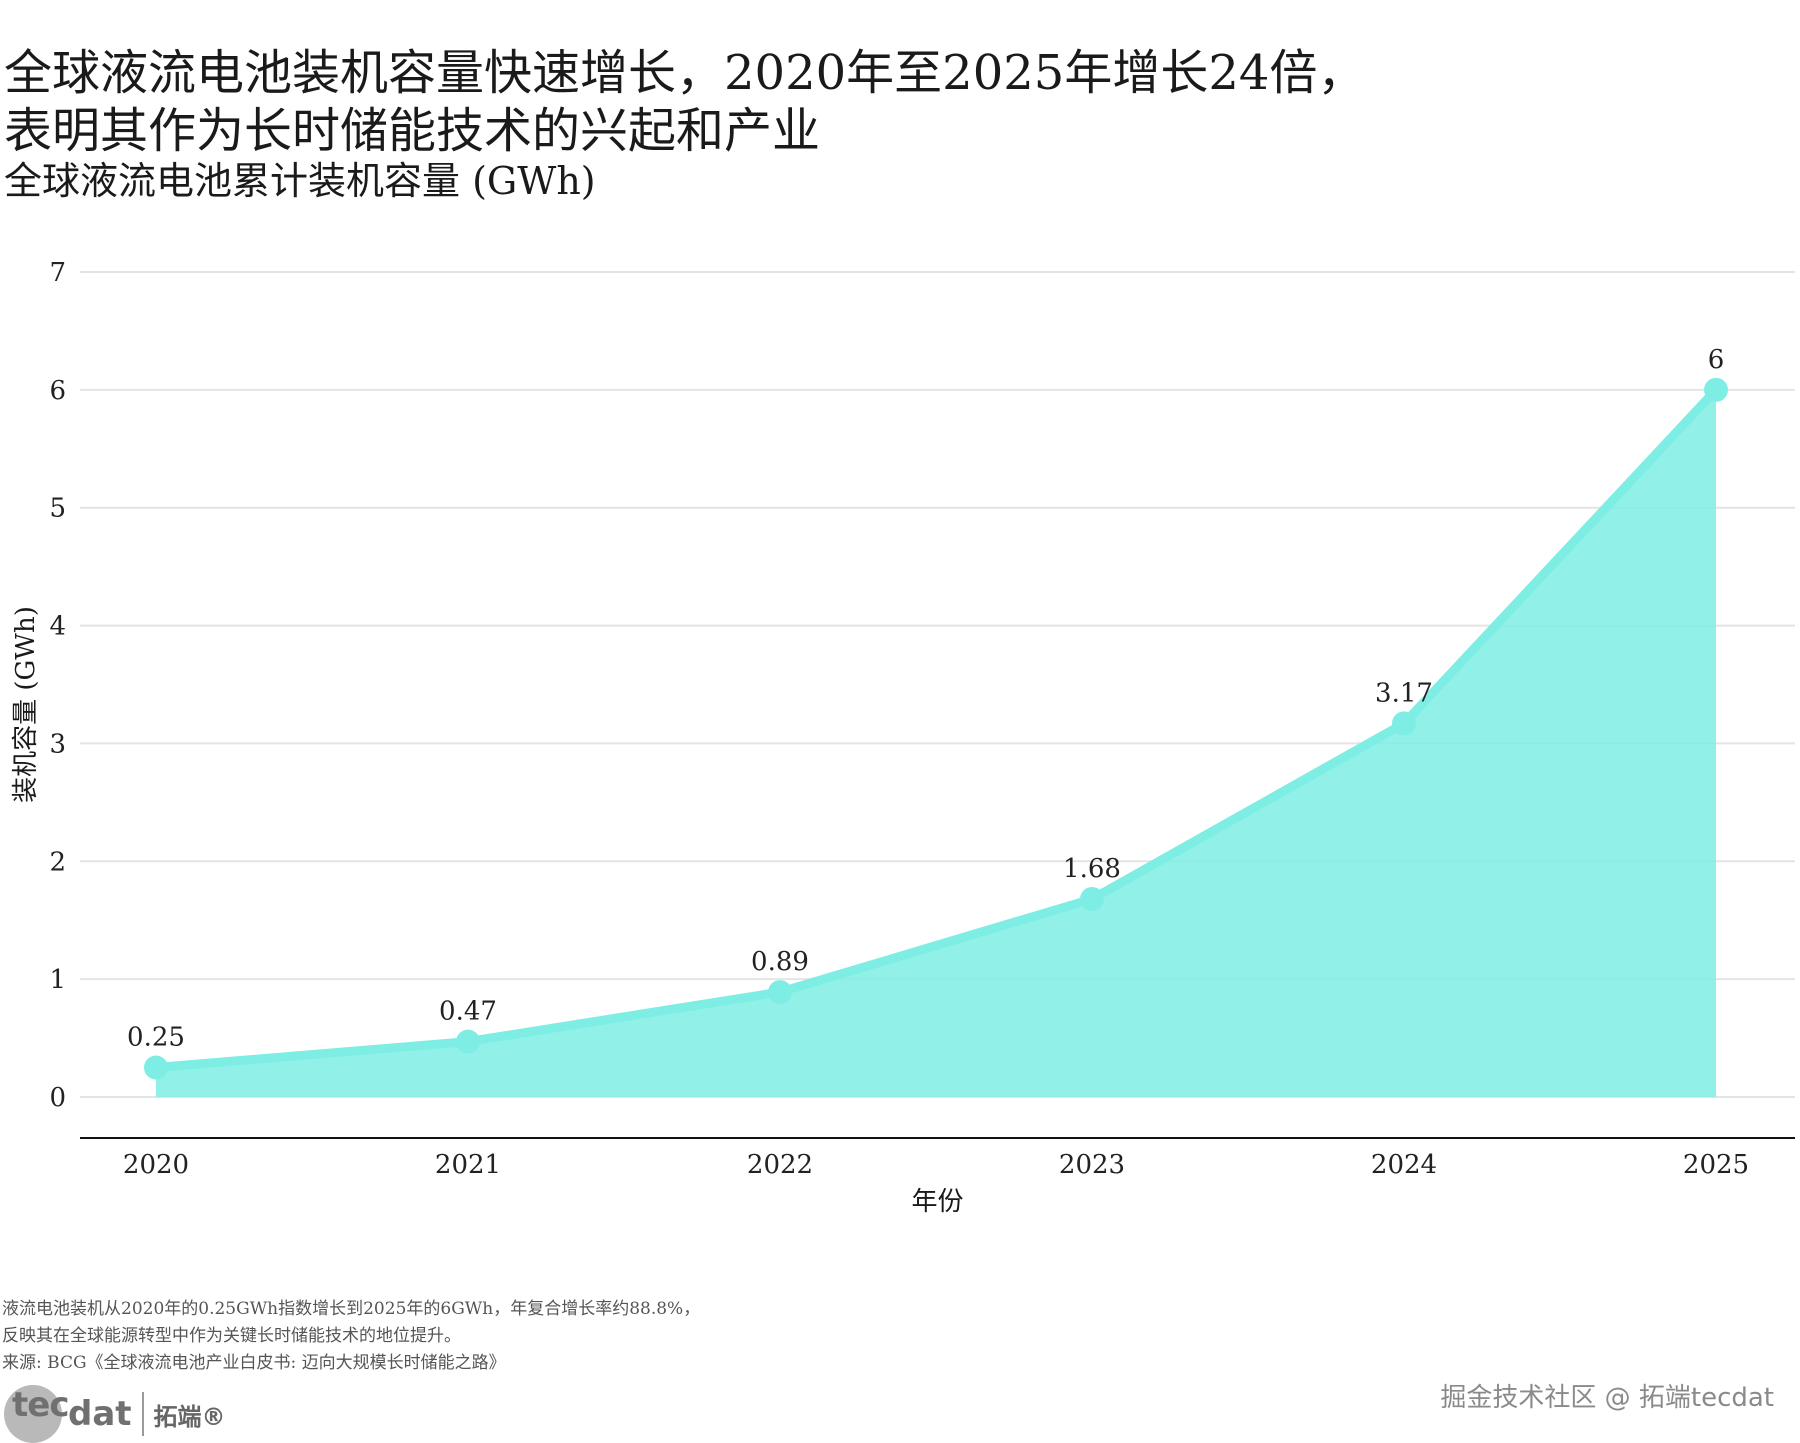 The width and height of the screenshot is (1800, 1443). Describe the element at coordinates (142, 1414) in the screenshot. I see `logo-divider` at that location.